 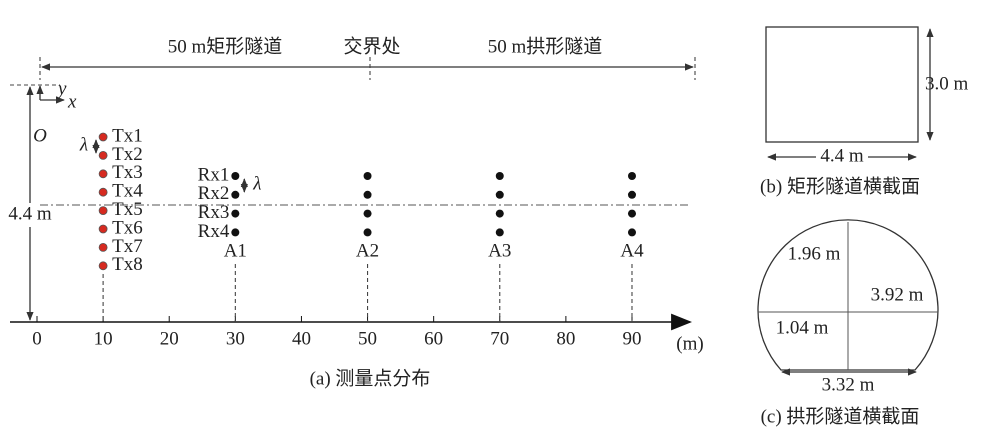 I want to click on caption: (c) 拱形隧道横截面, so click(x=840, y=416).